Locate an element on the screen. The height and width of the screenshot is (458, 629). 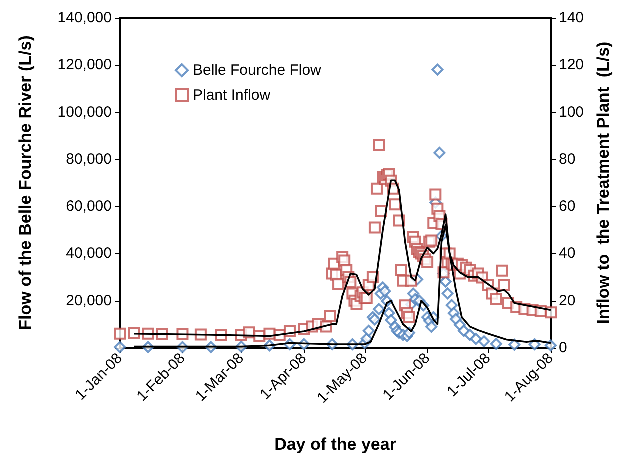
y-tick-label: 120,000 is located at coordinates (85, 65).